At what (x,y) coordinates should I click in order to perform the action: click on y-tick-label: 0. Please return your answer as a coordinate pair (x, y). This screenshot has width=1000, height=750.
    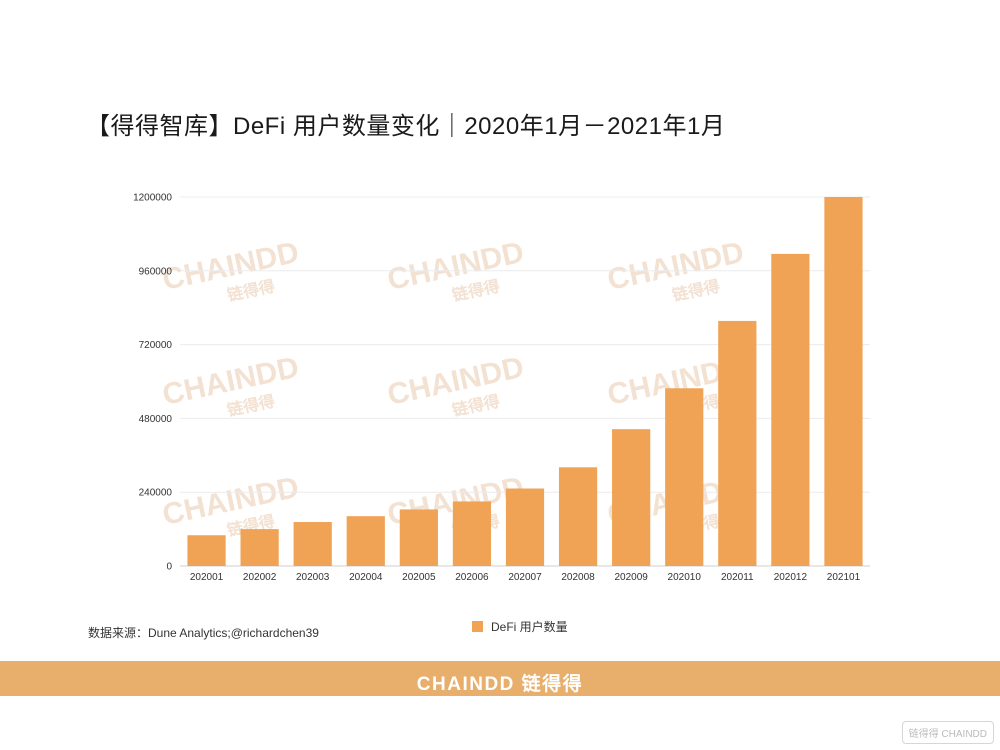
    Looking at the image, I should click on (169, 567).